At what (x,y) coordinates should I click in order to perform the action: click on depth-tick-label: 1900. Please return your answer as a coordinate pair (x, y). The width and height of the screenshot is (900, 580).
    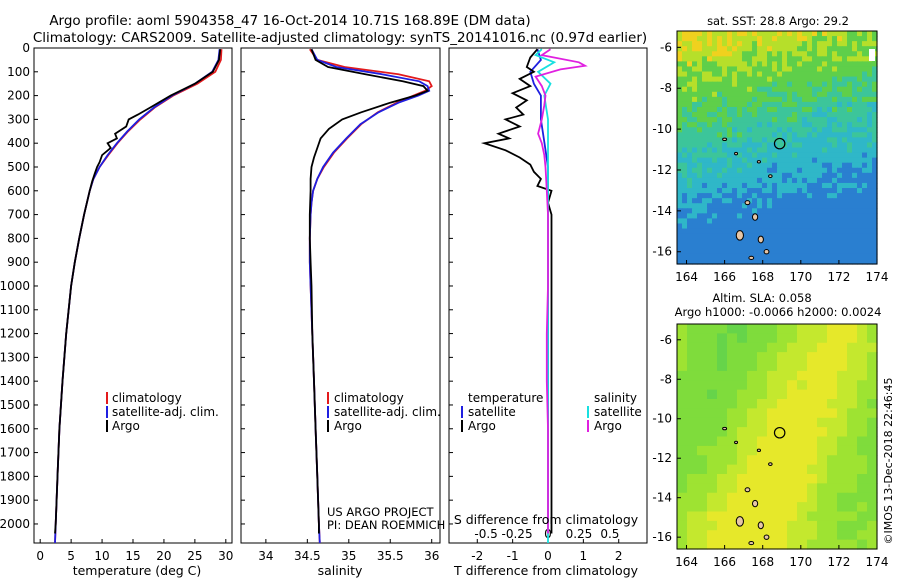
    Looking at the image, I should click on (15, 500).